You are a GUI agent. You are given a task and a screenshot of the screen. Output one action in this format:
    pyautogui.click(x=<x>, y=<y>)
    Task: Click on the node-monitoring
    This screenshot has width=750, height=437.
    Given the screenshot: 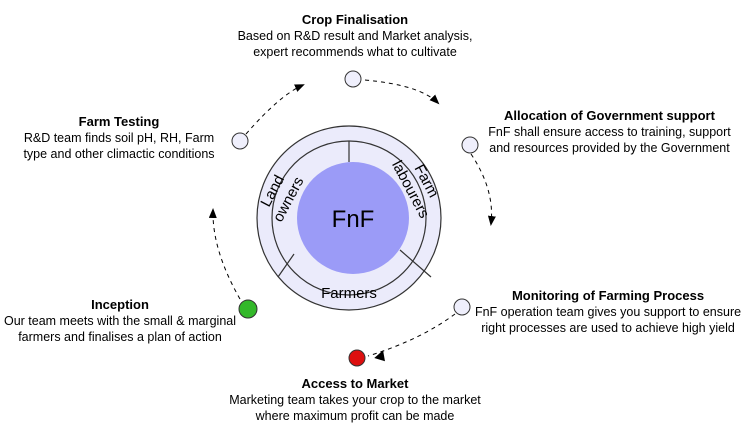 What is the action you would take?
    pyautogui.click(x=462, y=307)
    